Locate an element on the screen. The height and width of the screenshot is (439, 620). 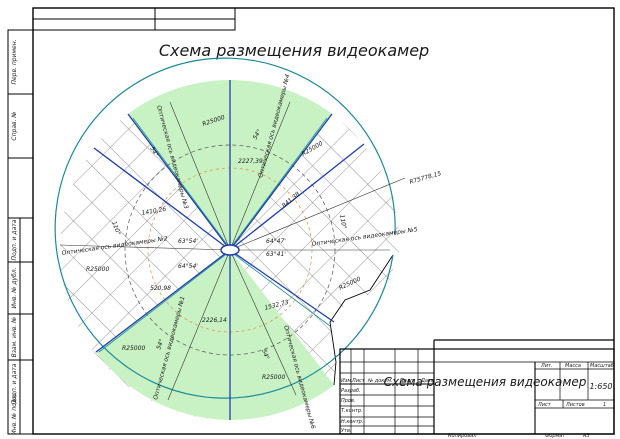
camera-hub is located at coordinates (230, 250).